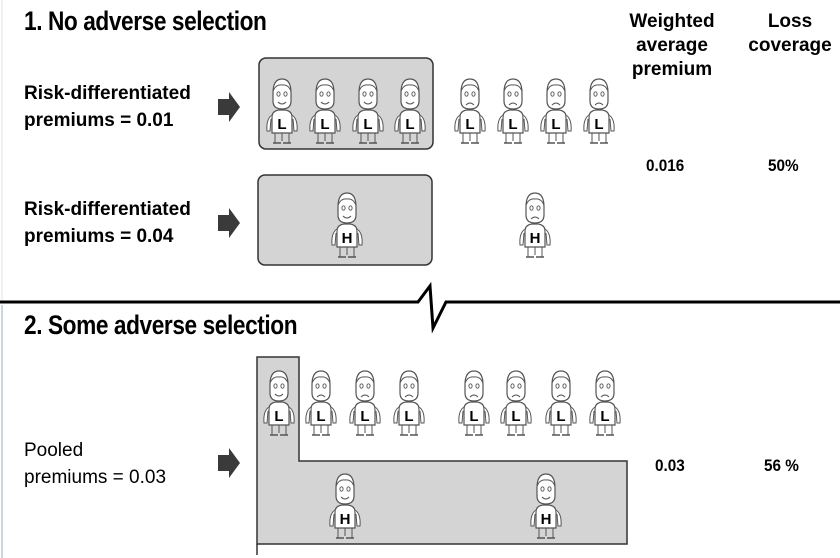 Image resolution: width=840 pixels, height=558 pixels. I want to click on section-title-no-adverse-selection: 1. No adverse selection, so click(145, 21).